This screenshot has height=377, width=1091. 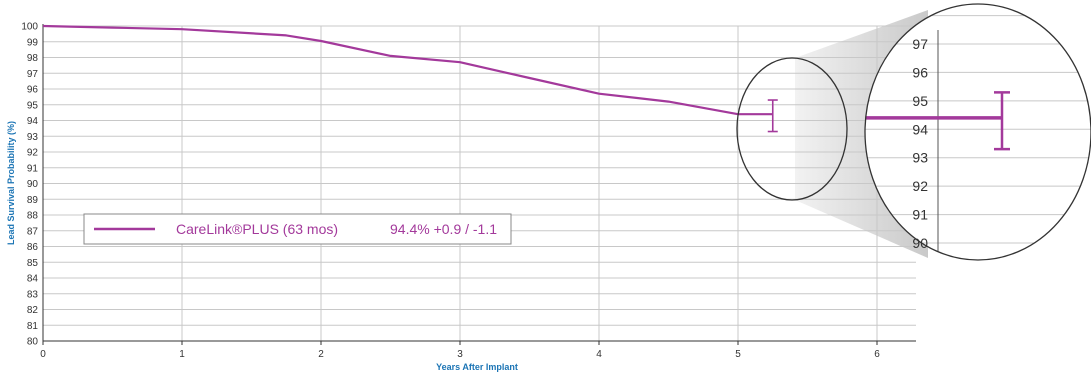 I want to click on x-tick-label: 6, so click(x=877, y=354).